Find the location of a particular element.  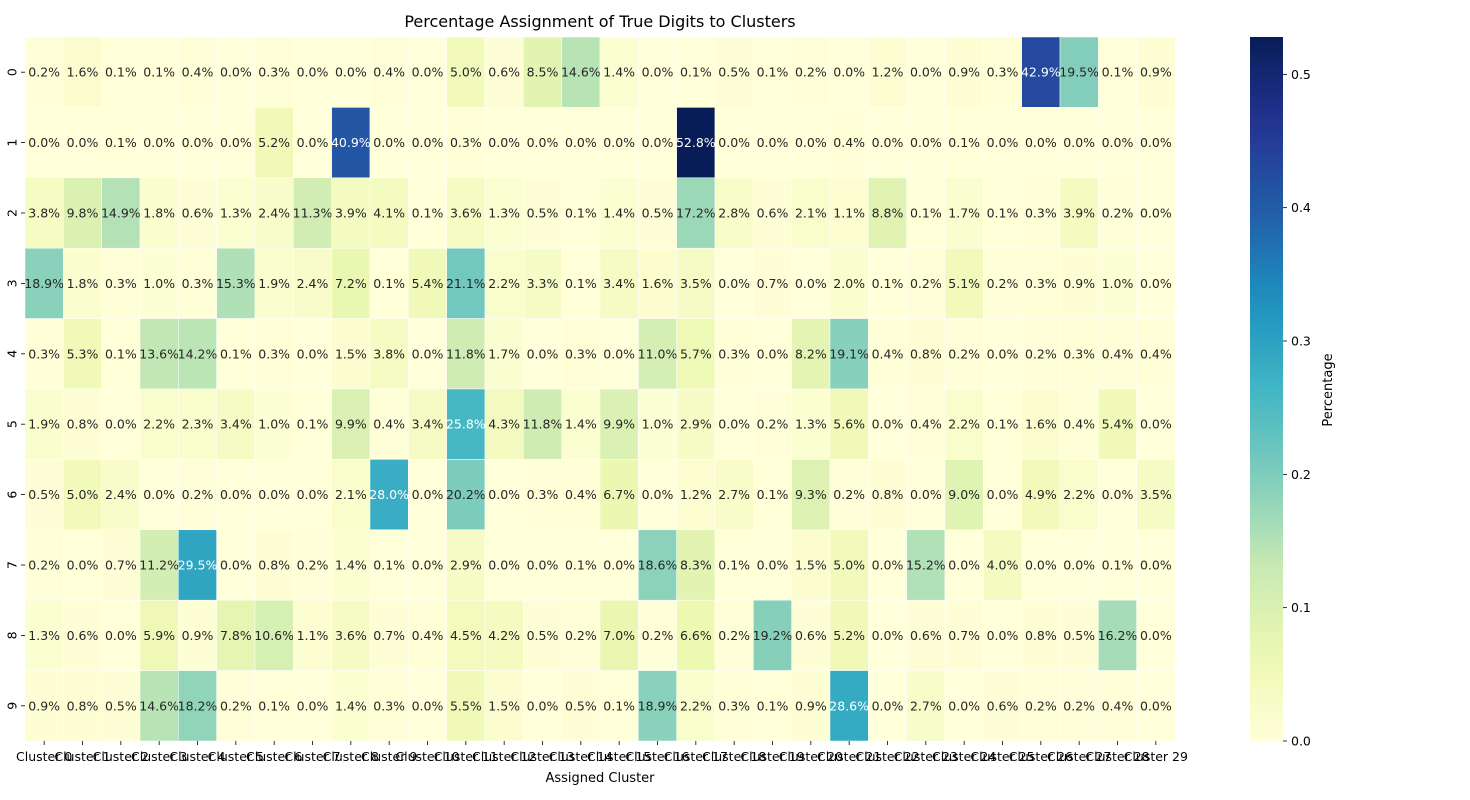

cell-value-label: 18.6% is located at coordinates (658, 565).